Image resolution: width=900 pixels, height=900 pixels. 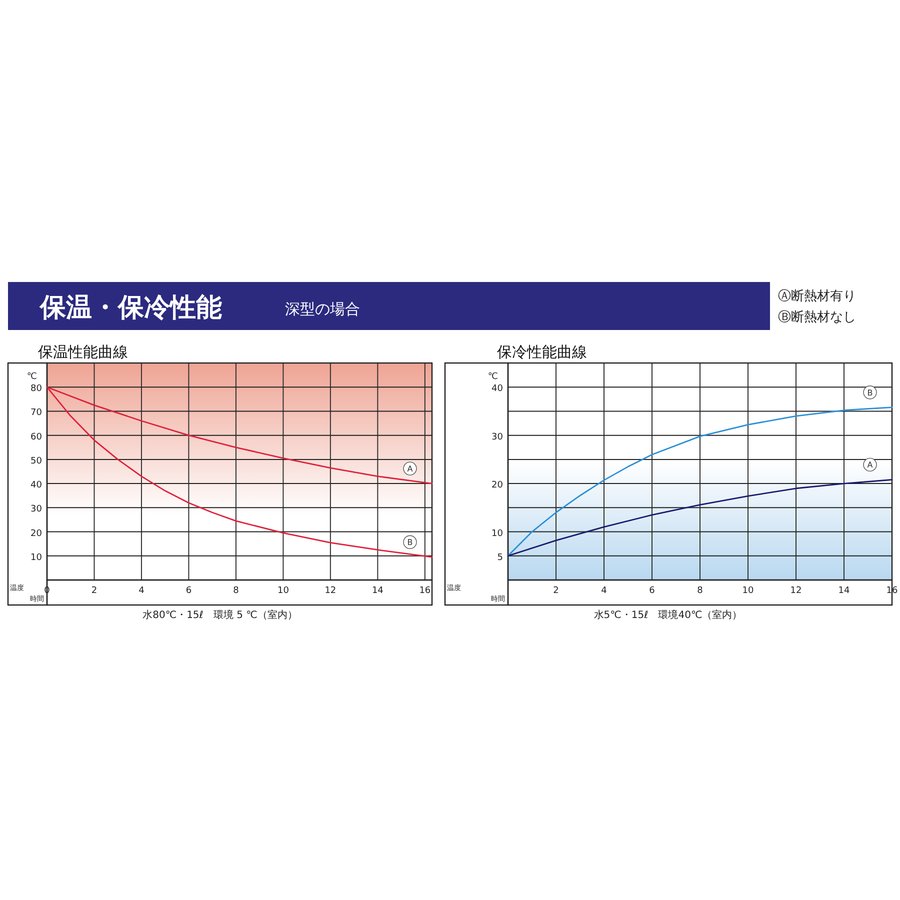 I want to click on y-tick-label: 60, so click(x=36, y=437).